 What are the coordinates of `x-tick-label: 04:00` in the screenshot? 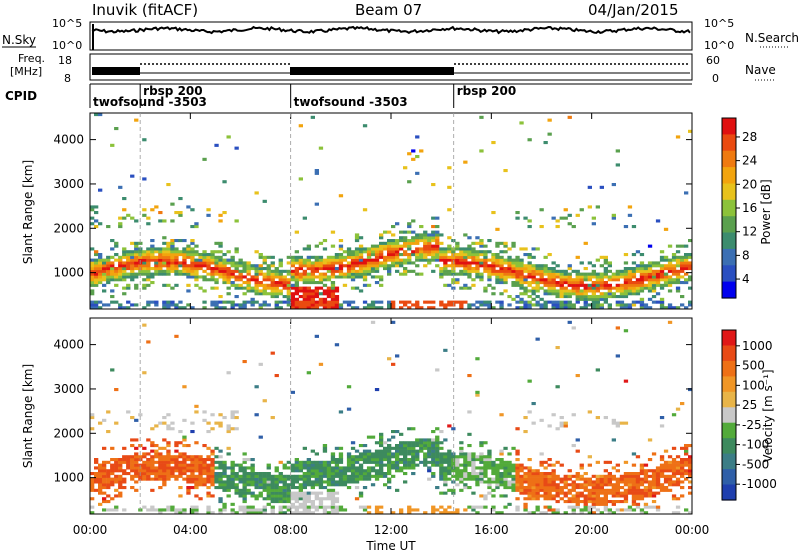 It's located at (190, 530).